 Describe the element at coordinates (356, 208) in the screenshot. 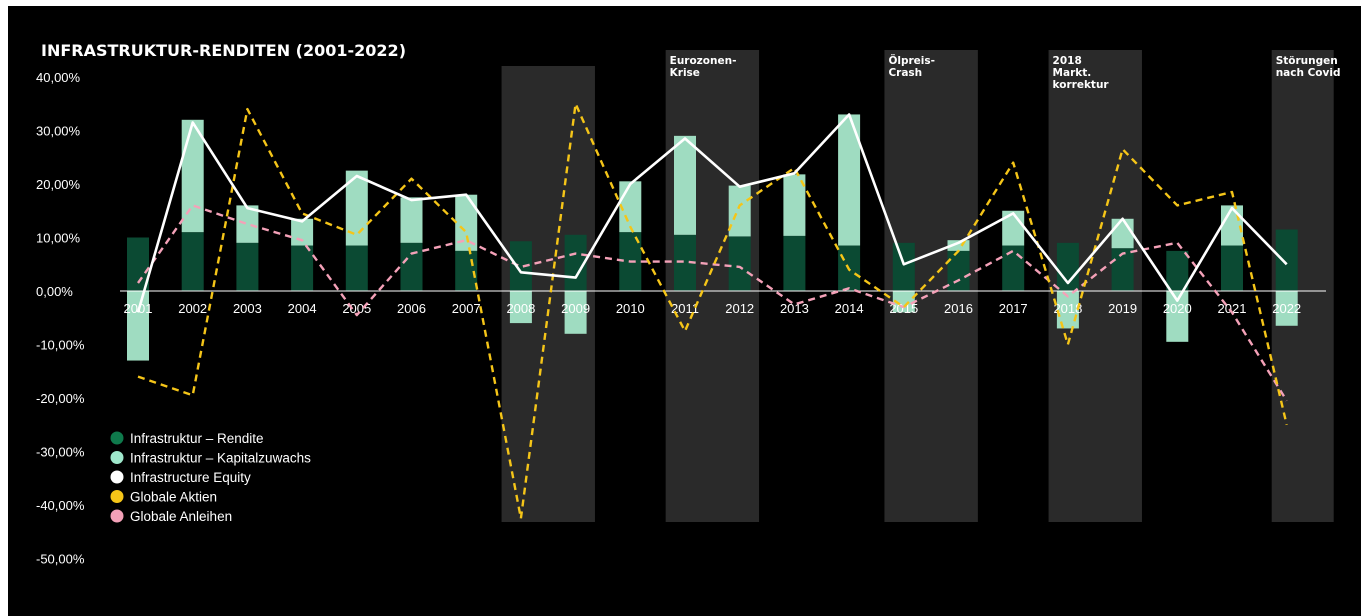

I see `bar-kapitalzuwachs-2005` at that location.